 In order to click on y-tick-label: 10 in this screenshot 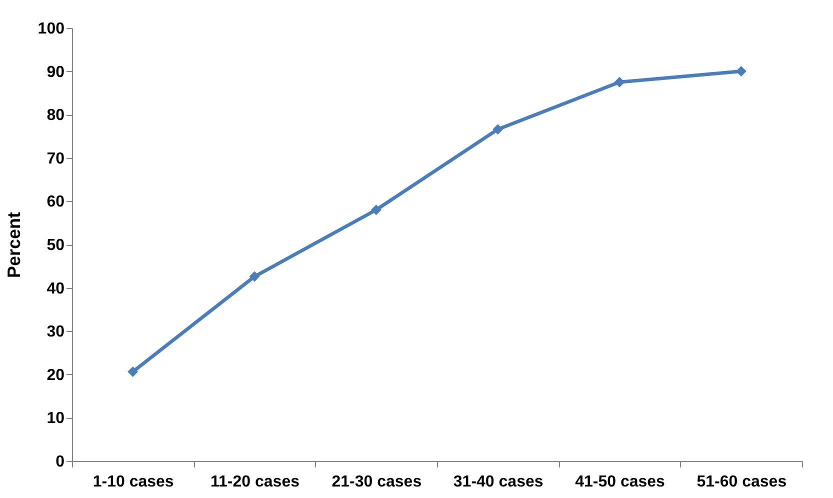, I will do `click(55, 419)`.